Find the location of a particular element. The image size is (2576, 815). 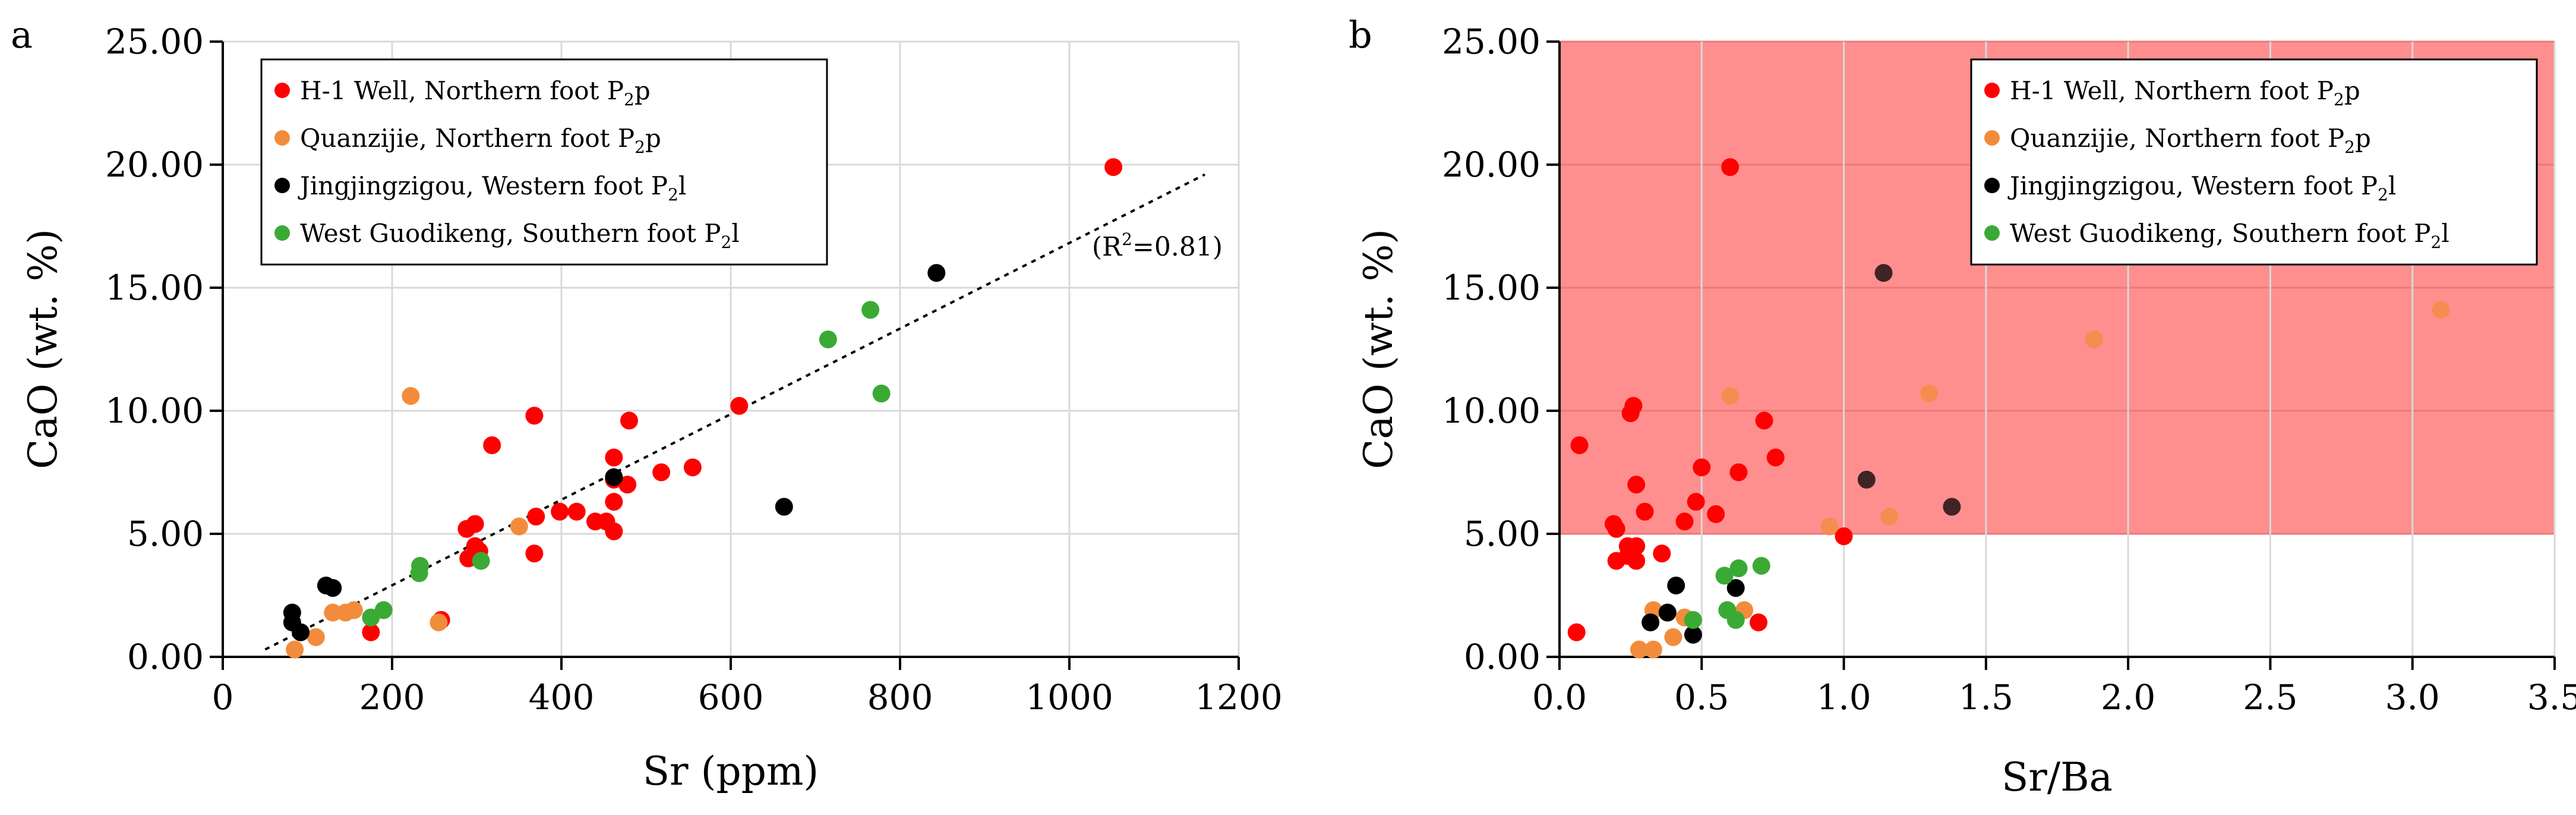

y-tick-label: 20.00 is located at coordinates (1491, 165).